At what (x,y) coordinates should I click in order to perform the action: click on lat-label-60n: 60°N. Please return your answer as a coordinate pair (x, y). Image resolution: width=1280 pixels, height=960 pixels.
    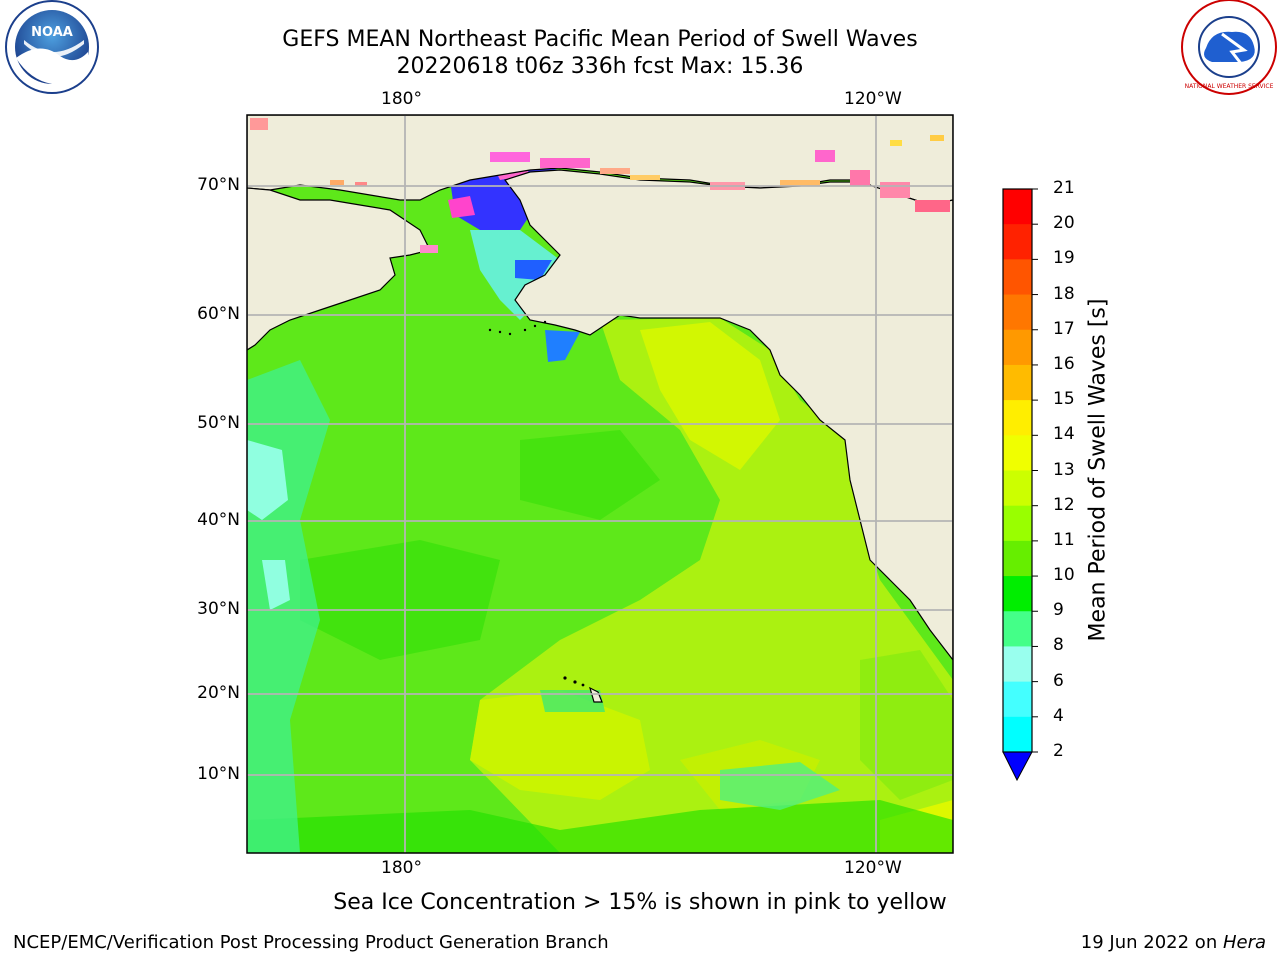
    Looking at the image, I should click on (218, 314).